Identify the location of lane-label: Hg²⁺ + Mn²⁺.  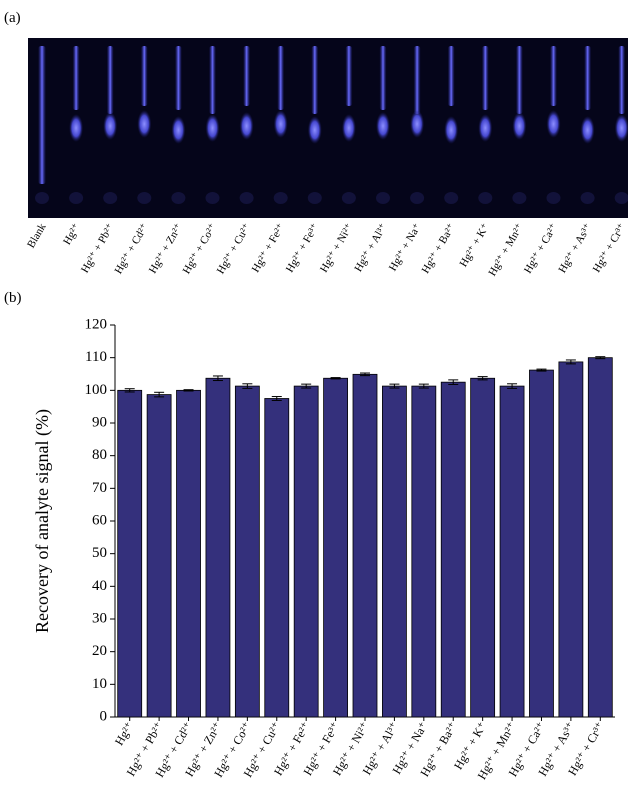
(506, 249).